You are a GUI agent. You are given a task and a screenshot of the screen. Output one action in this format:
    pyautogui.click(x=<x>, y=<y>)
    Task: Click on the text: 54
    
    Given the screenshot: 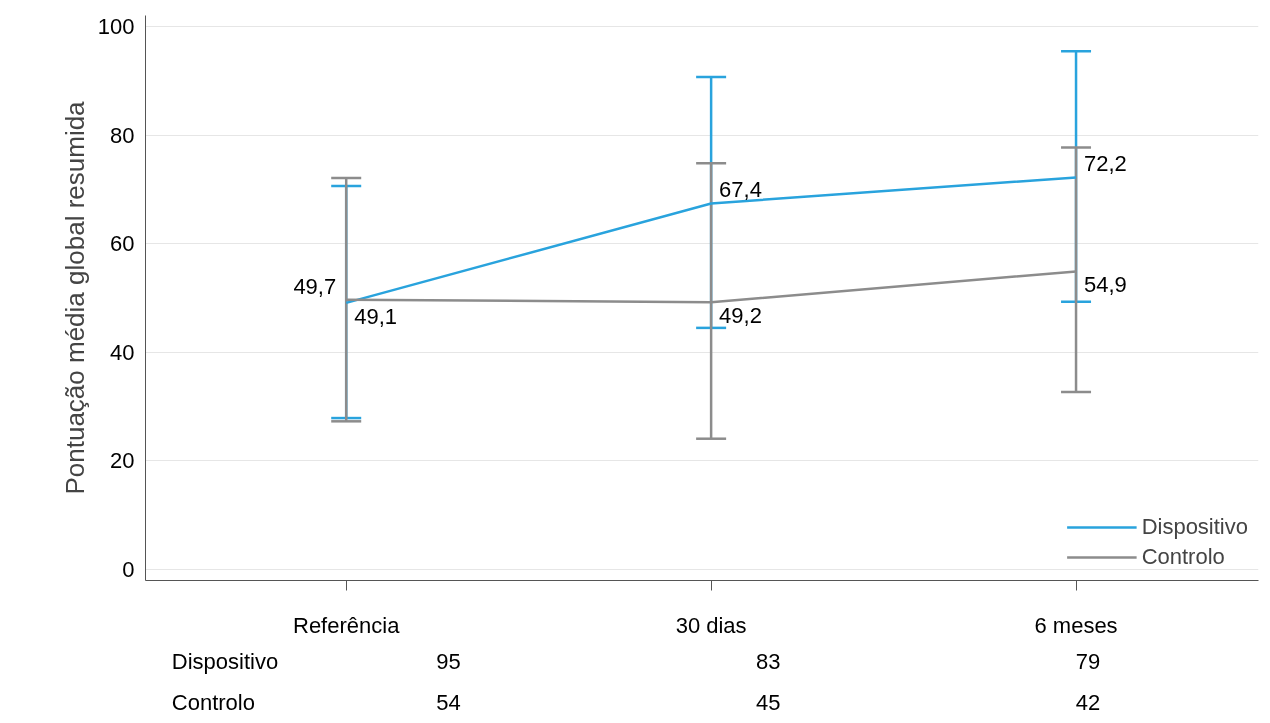 What is the action you would take?
    pyautogui.click(x=448, y=703)
    